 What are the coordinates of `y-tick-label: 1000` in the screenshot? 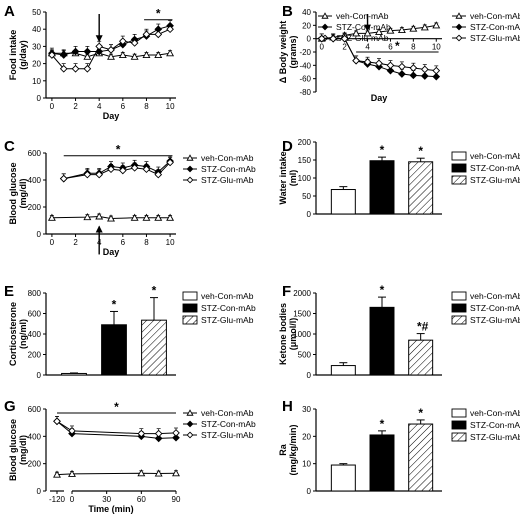 It's located at (302, 334).